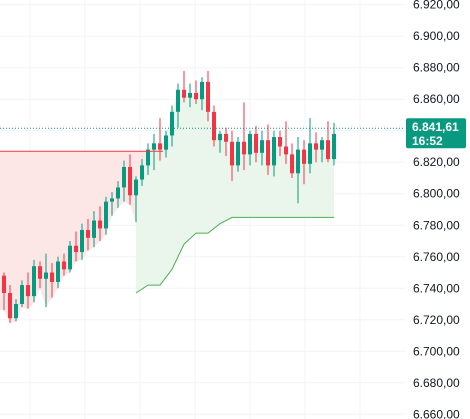  I want to click on y-tick-label: 6.880,00, so click(436, 68).